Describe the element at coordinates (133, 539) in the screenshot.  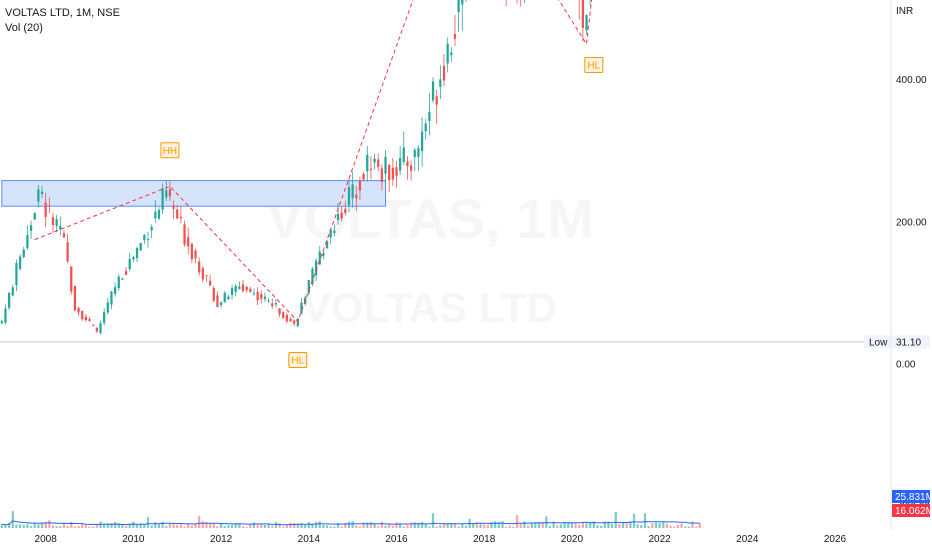
I see `time-tick-label: 2010` at that location.